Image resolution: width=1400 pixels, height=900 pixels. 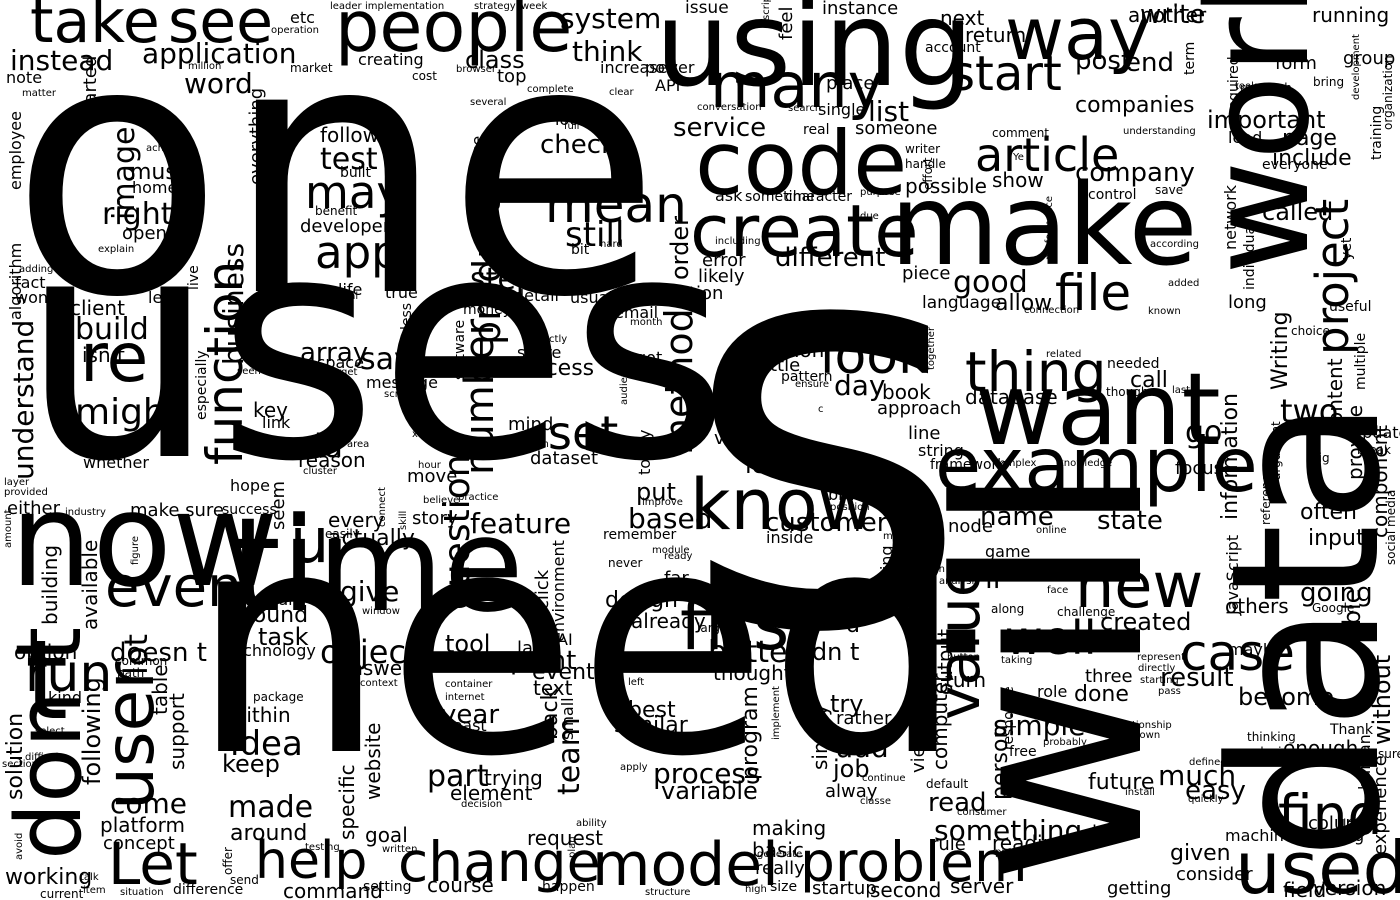 I want to click on word-task: task, so click(x=283, y=637).